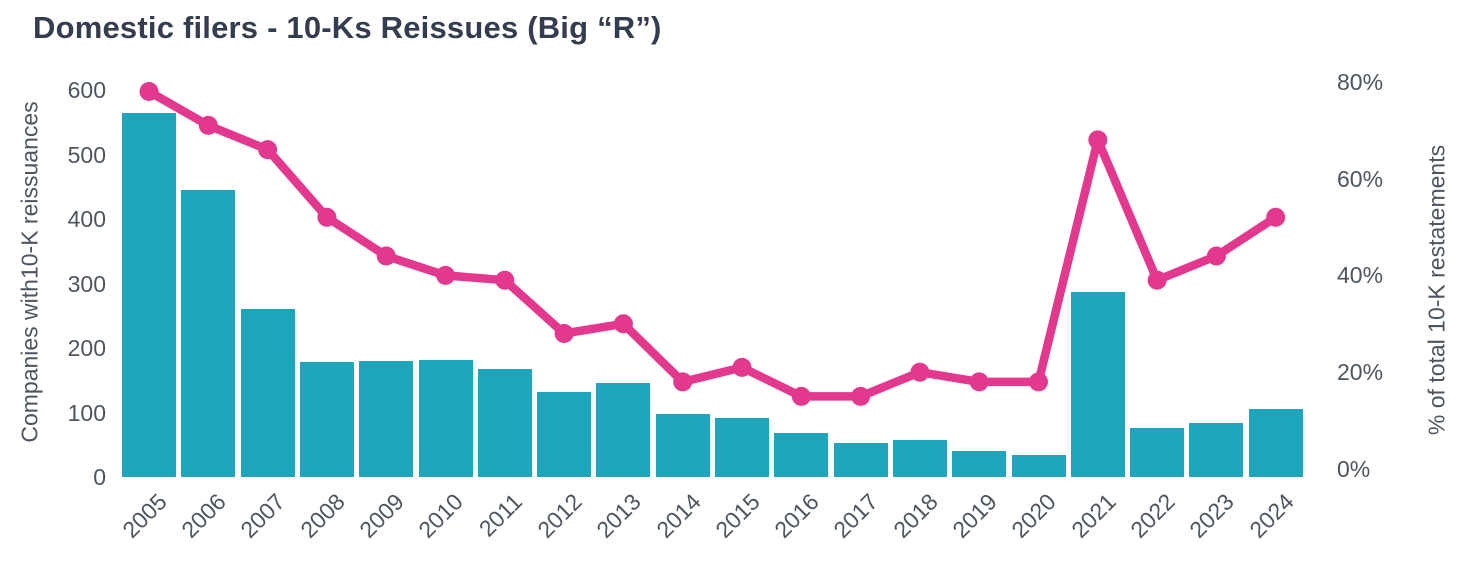  What do you see at coordinates (920, 372) in the screenshot?
I see `line-point-2018` at bounding box center [920, 372].